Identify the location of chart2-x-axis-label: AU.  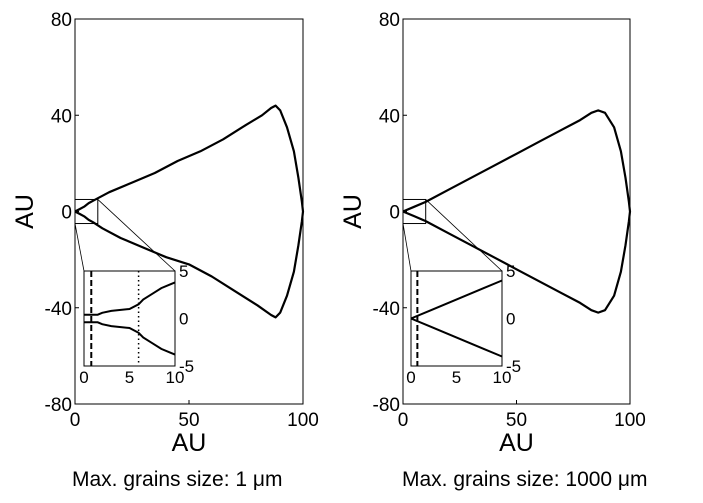
(516, 443).